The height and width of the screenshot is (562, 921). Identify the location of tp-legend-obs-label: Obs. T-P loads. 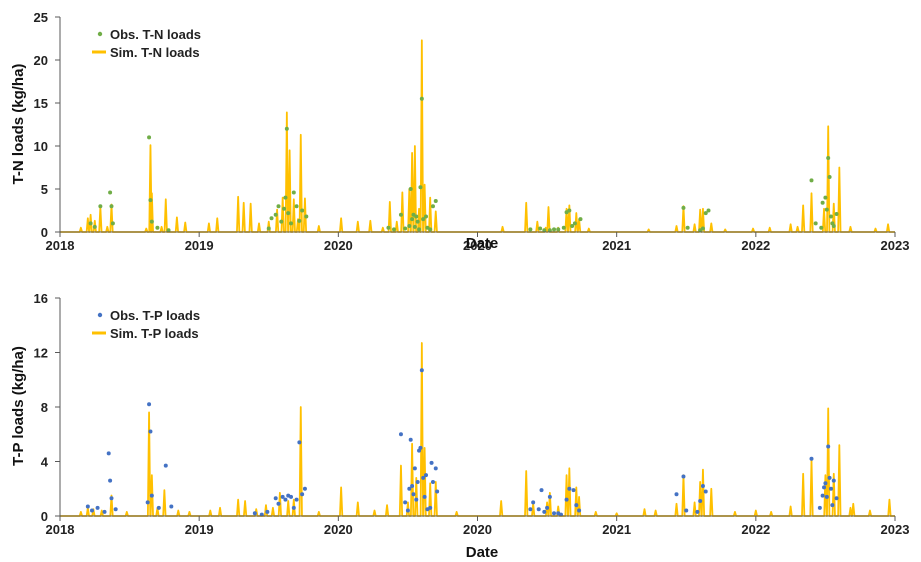
(155, 315).